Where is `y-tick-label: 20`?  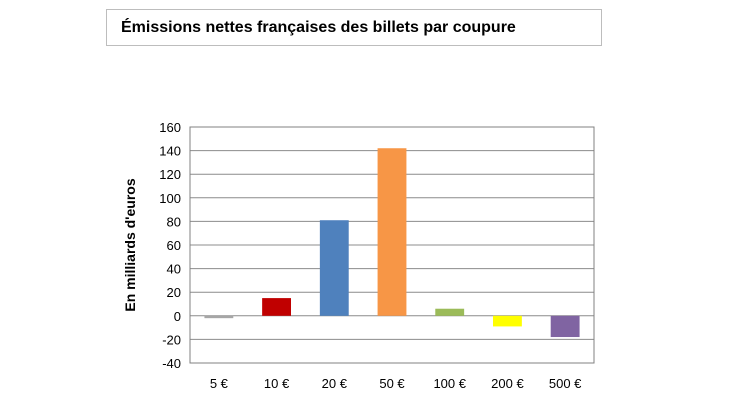 y-tick-label: 20 is located at coordinates (174, 292).